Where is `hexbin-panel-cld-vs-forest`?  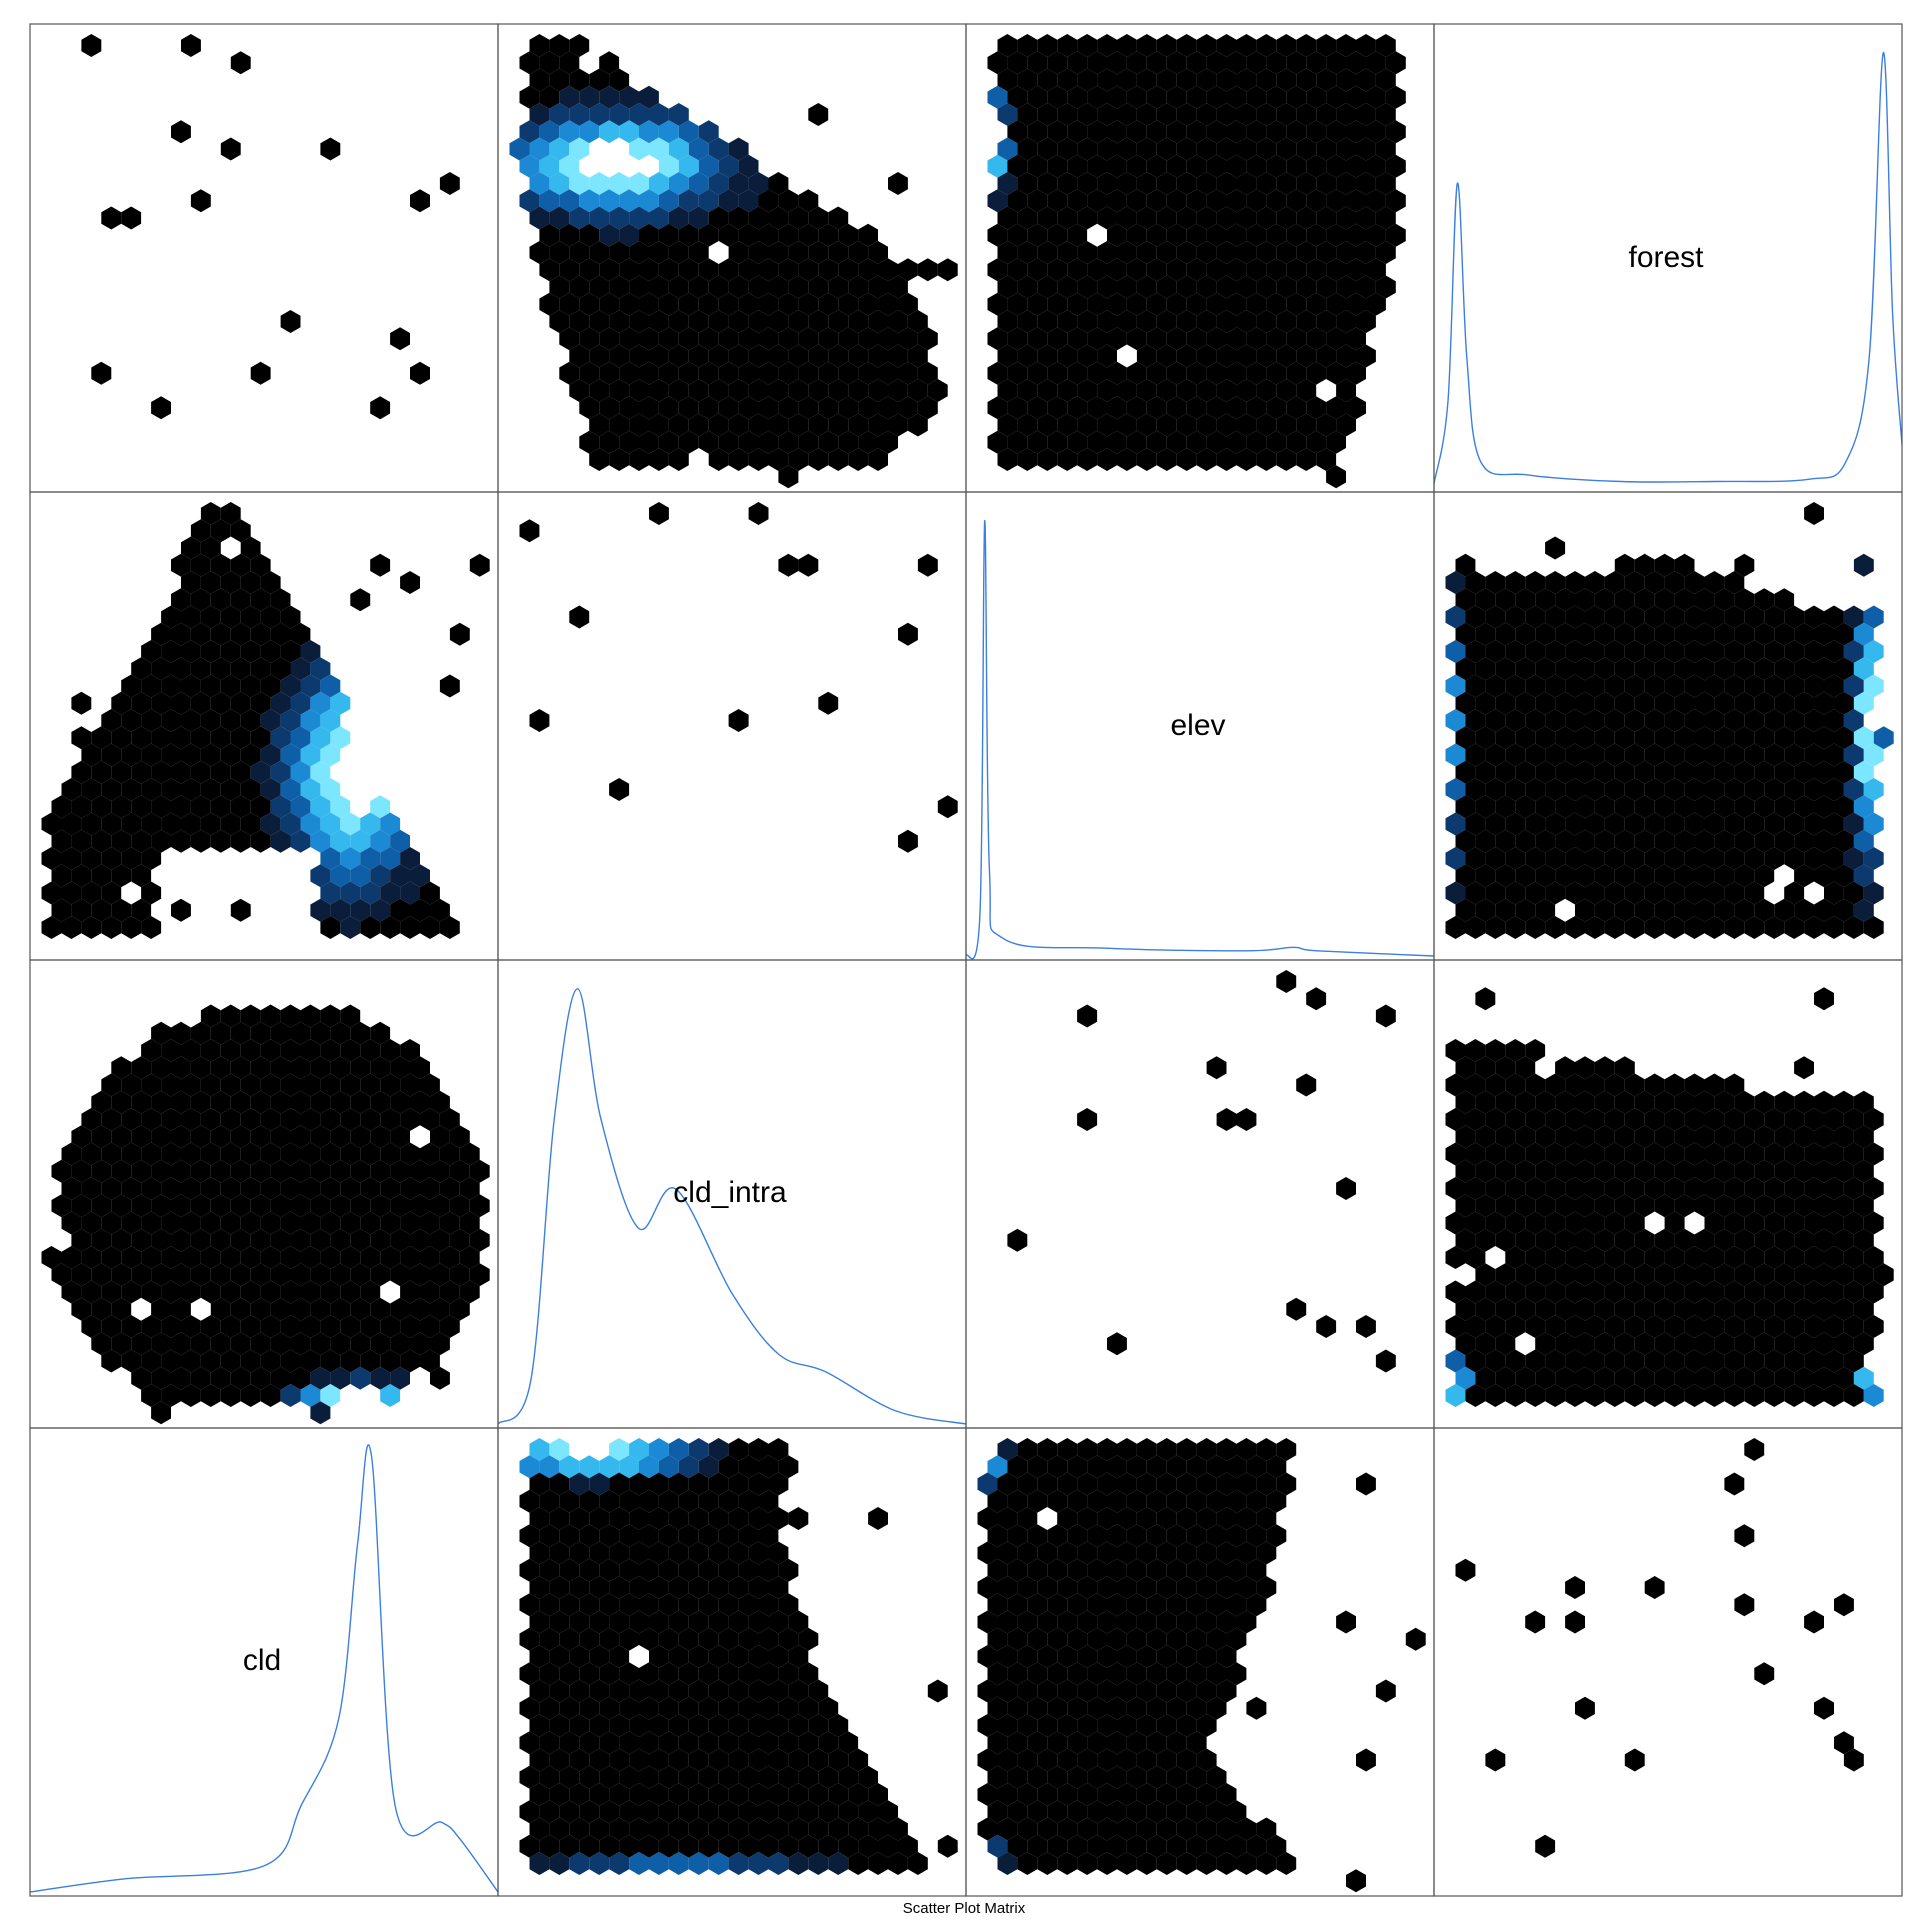 hexbin-panel-cld-vs-forest is located at coordinates (1659, 1648).